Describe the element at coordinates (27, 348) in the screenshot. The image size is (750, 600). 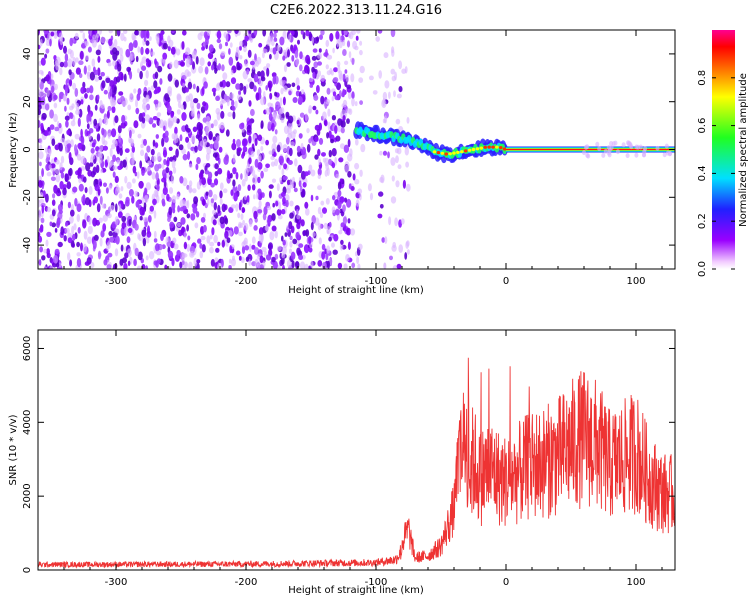
I see `y-tick-label: 6000` at that location.